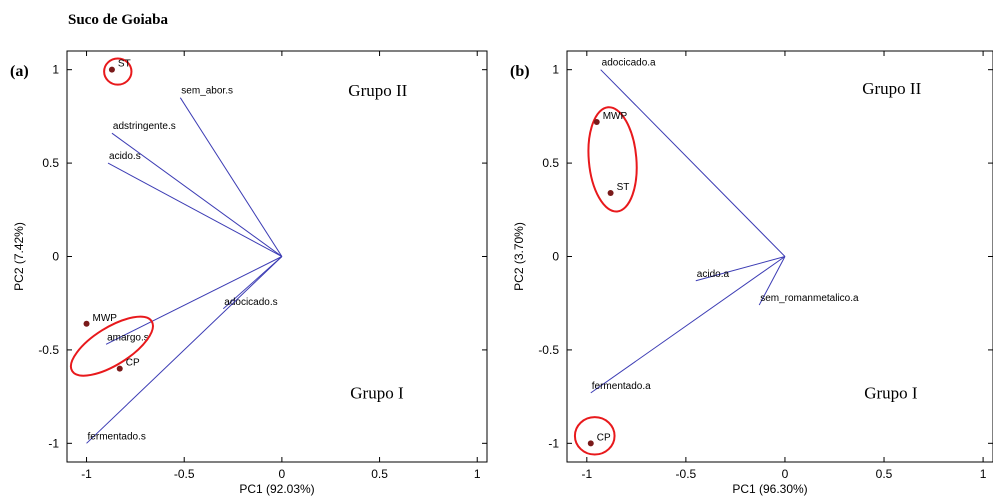 The height and width of the screenshot is (504, 993). I want to click on vector-label: acido.a, so click(713, 274).